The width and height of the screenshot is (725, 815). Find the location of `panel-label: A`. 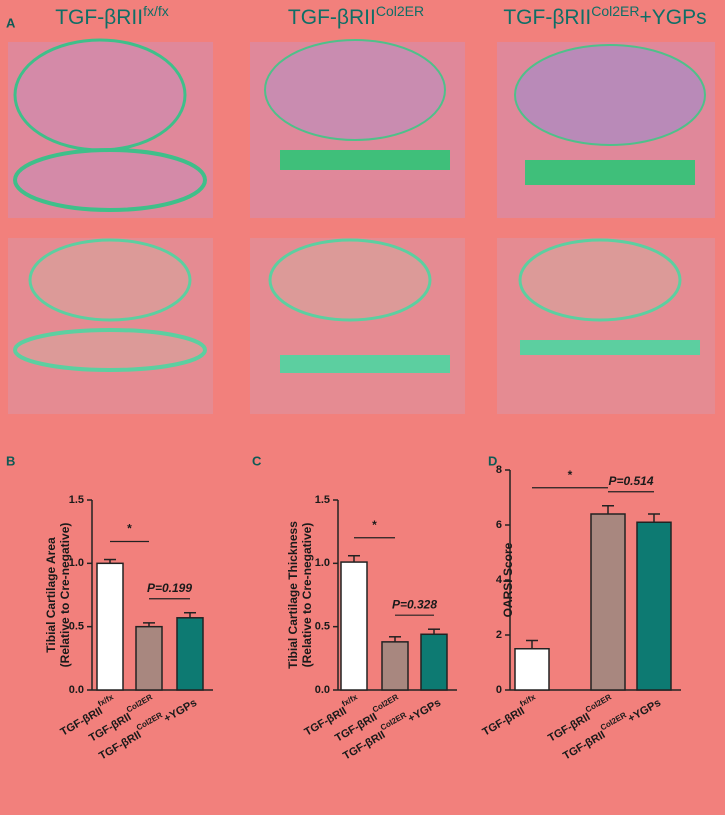

panel-label: A is located at coordinates (11, 22).